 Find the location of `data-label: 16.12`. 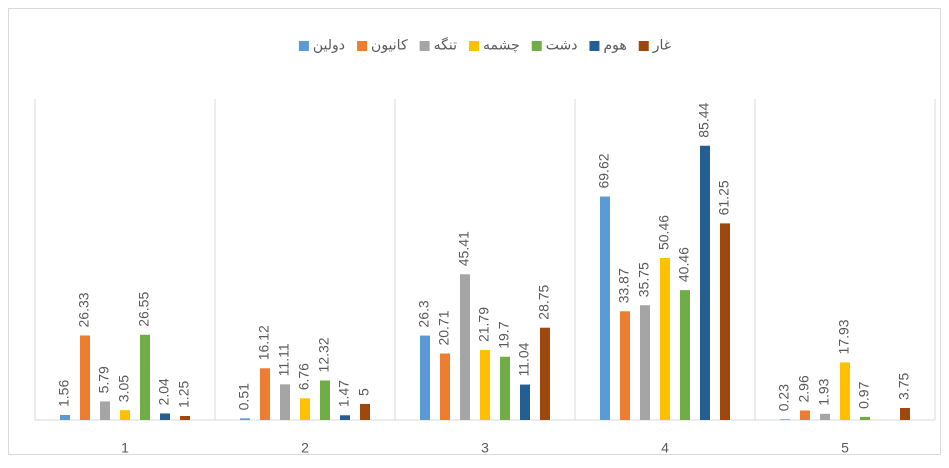

data-label: 16.12 is located at coordinates (264, 342).